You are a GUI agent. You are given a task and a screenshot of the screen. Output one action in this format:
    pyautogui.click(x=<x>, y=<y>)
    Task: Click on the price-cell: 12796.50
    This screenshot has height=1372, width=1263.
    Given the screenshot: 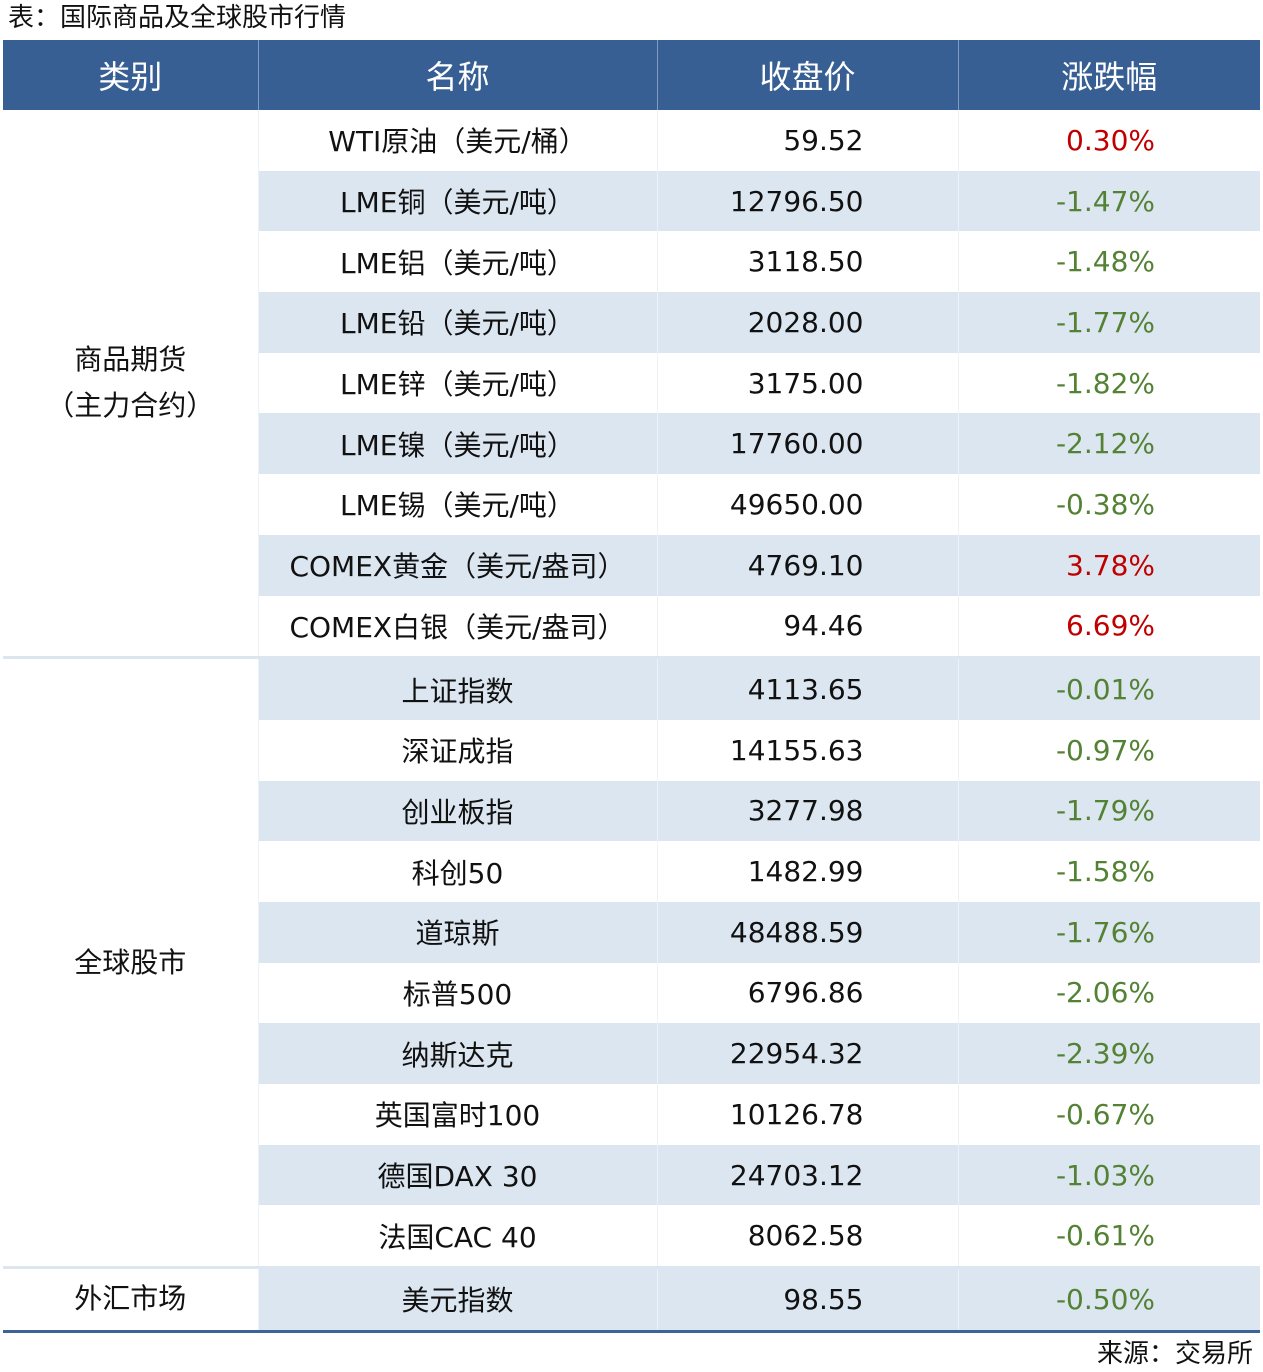 What is the action you would take?
    pyautogui.click(x=807, y=201)
    